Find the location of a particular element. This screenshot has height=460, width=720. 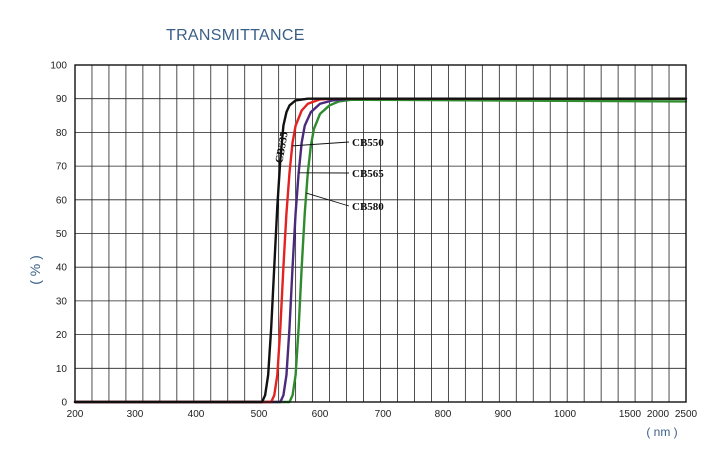

x-tick-label: 200 is located at coordinates (75, 414).